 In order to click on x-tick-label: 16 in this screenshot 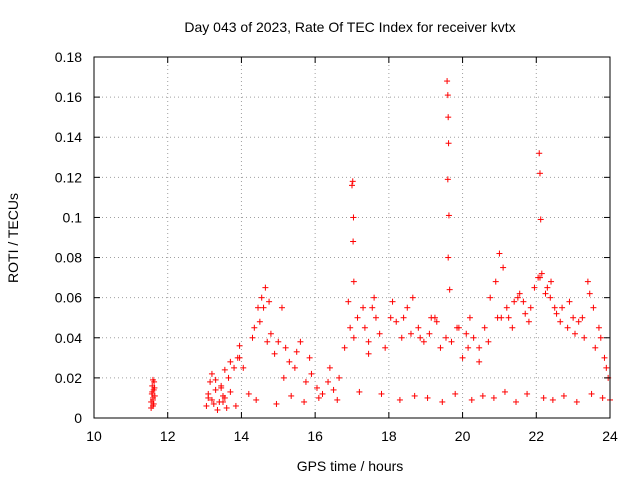, I will do `click(315, 436)`.